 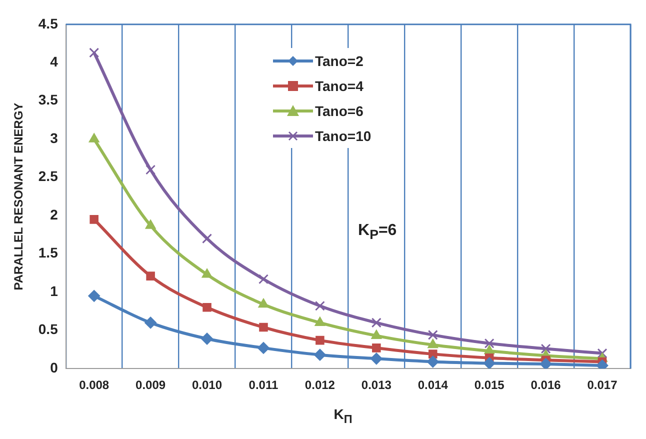 What do you see at coordinates (602, 385) in the screenshot?
I see `x-tick-label: 0.017` at bounding box center [602, 385].